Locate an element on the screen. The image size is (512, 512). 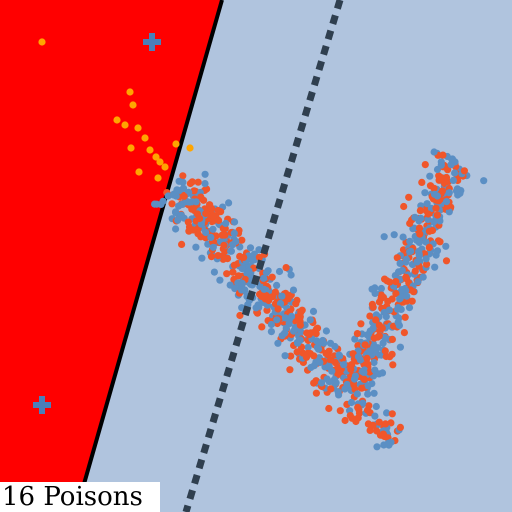
poison-points-layer is located at coordinates (116, 110).